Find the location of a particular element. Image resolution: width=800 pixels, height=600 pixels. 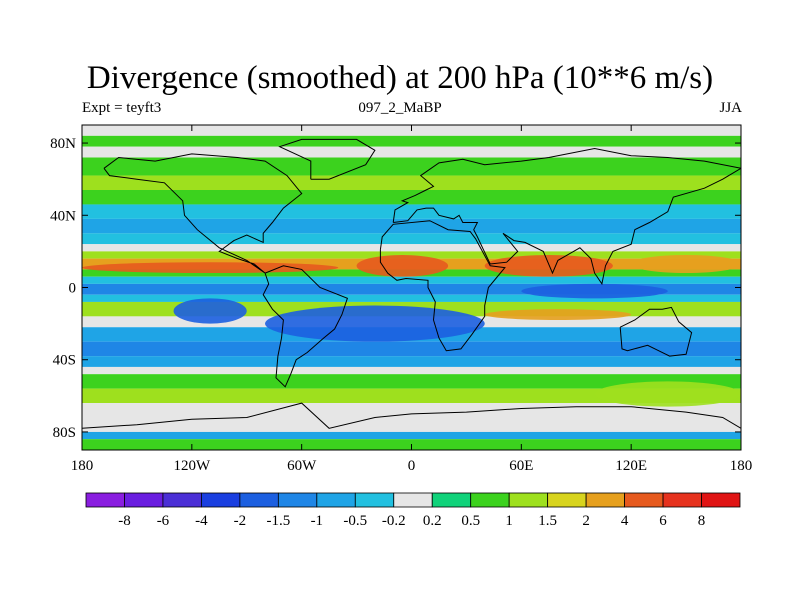

colorbar-label: -6 is located at coordinates (163, 521).